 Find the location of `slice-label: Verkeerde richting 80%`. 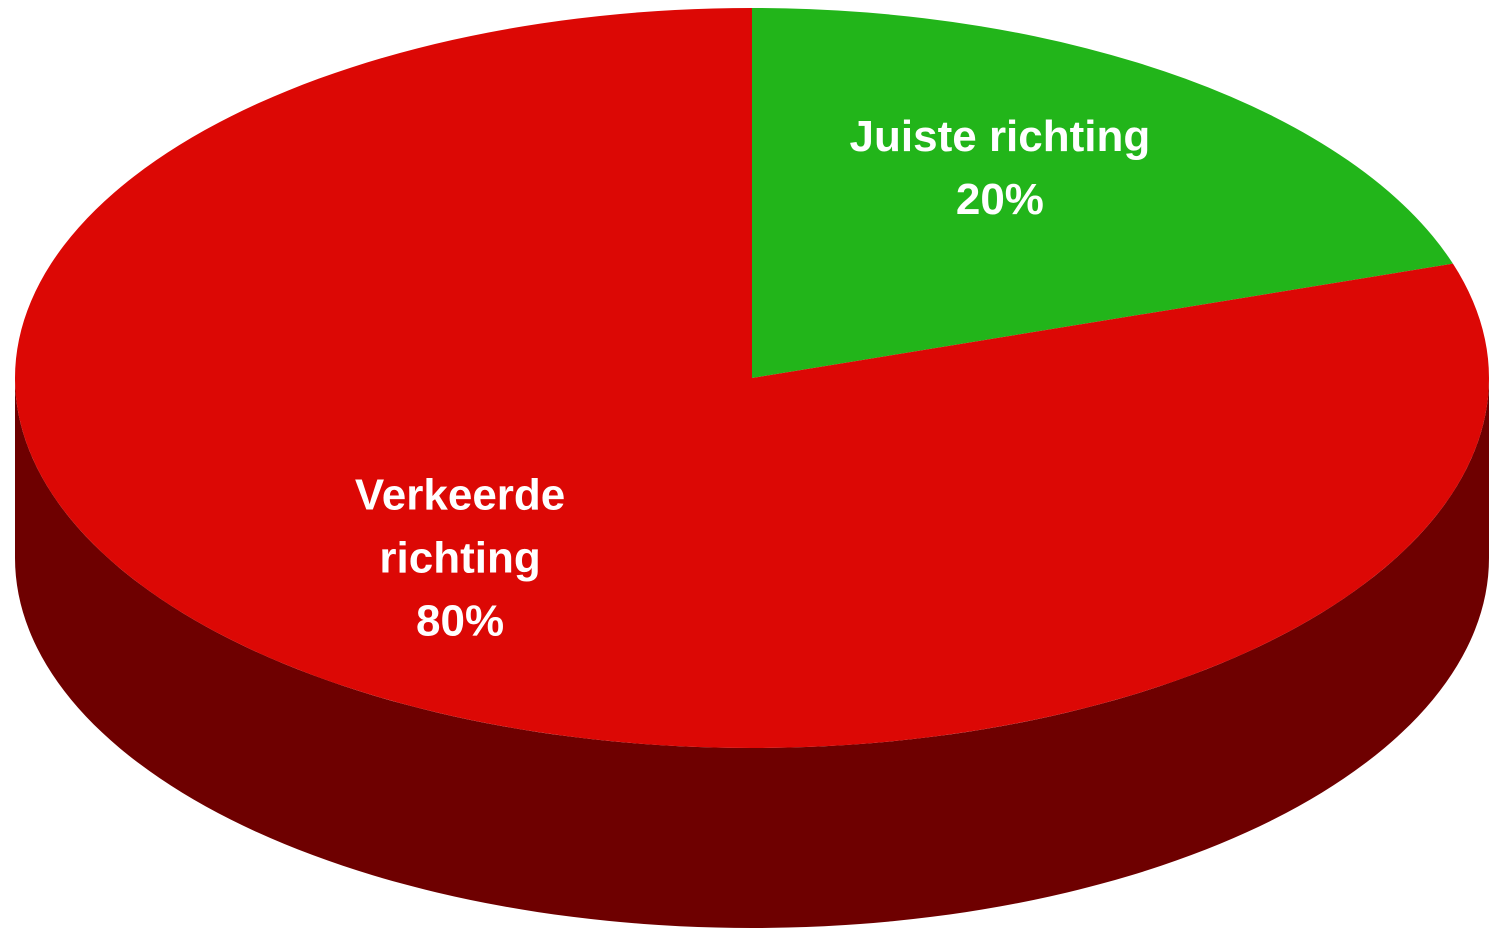

slice-label: Verkeerde richting 80% is located at coordinates (460, 557).